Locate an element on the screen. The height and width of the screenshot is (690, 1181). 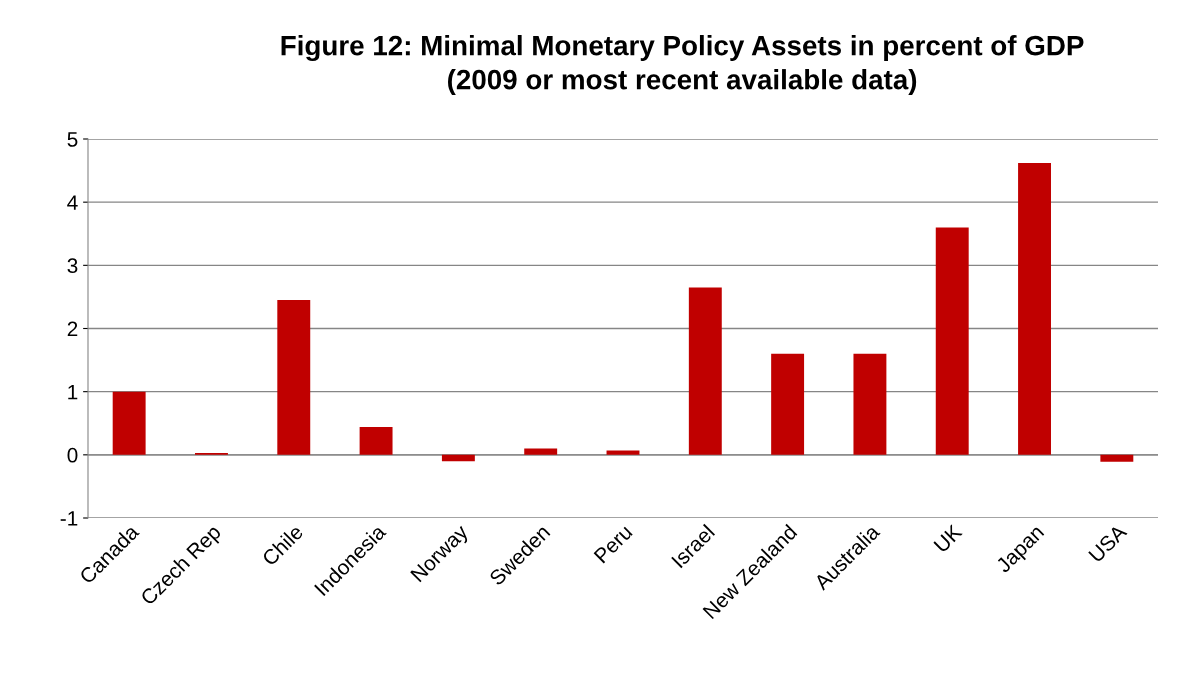
y-tick-label: -1 is located at coordinates (69, 518).